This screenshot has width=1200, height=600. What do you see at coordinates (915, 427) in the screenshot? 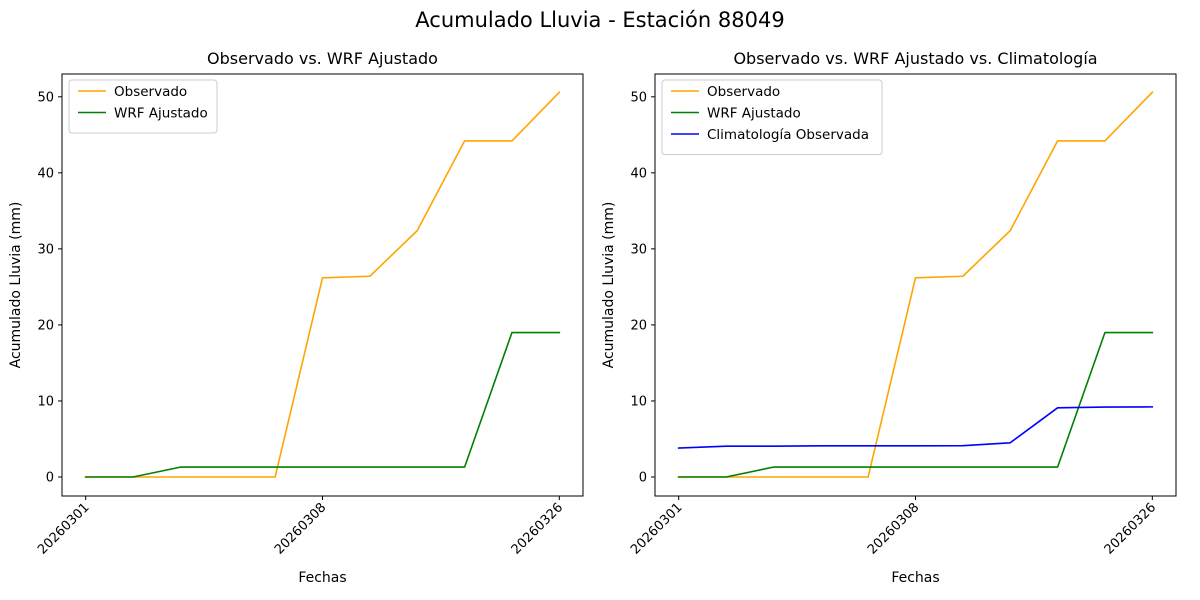
I see `series-line-climatologia-observada` at bounding box center [915, 427].